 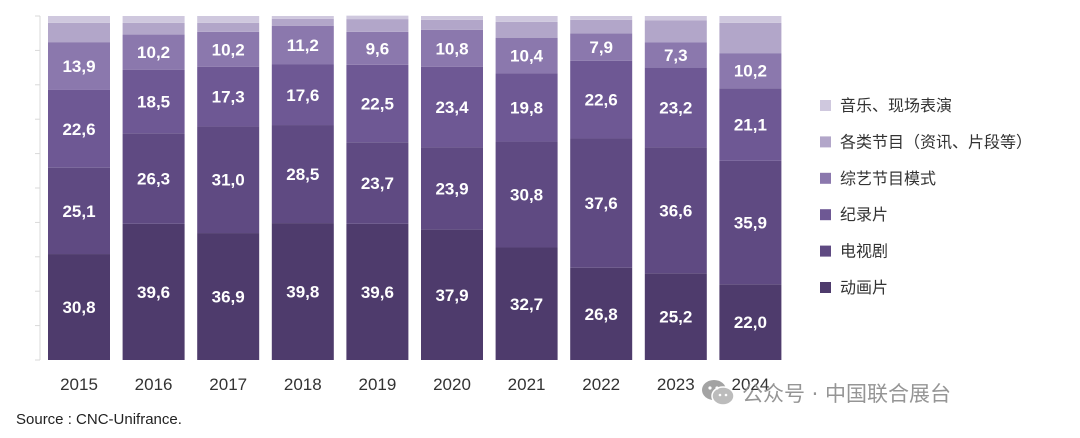 I want to click on data-label: 37,9, so click(x=451, y=295).